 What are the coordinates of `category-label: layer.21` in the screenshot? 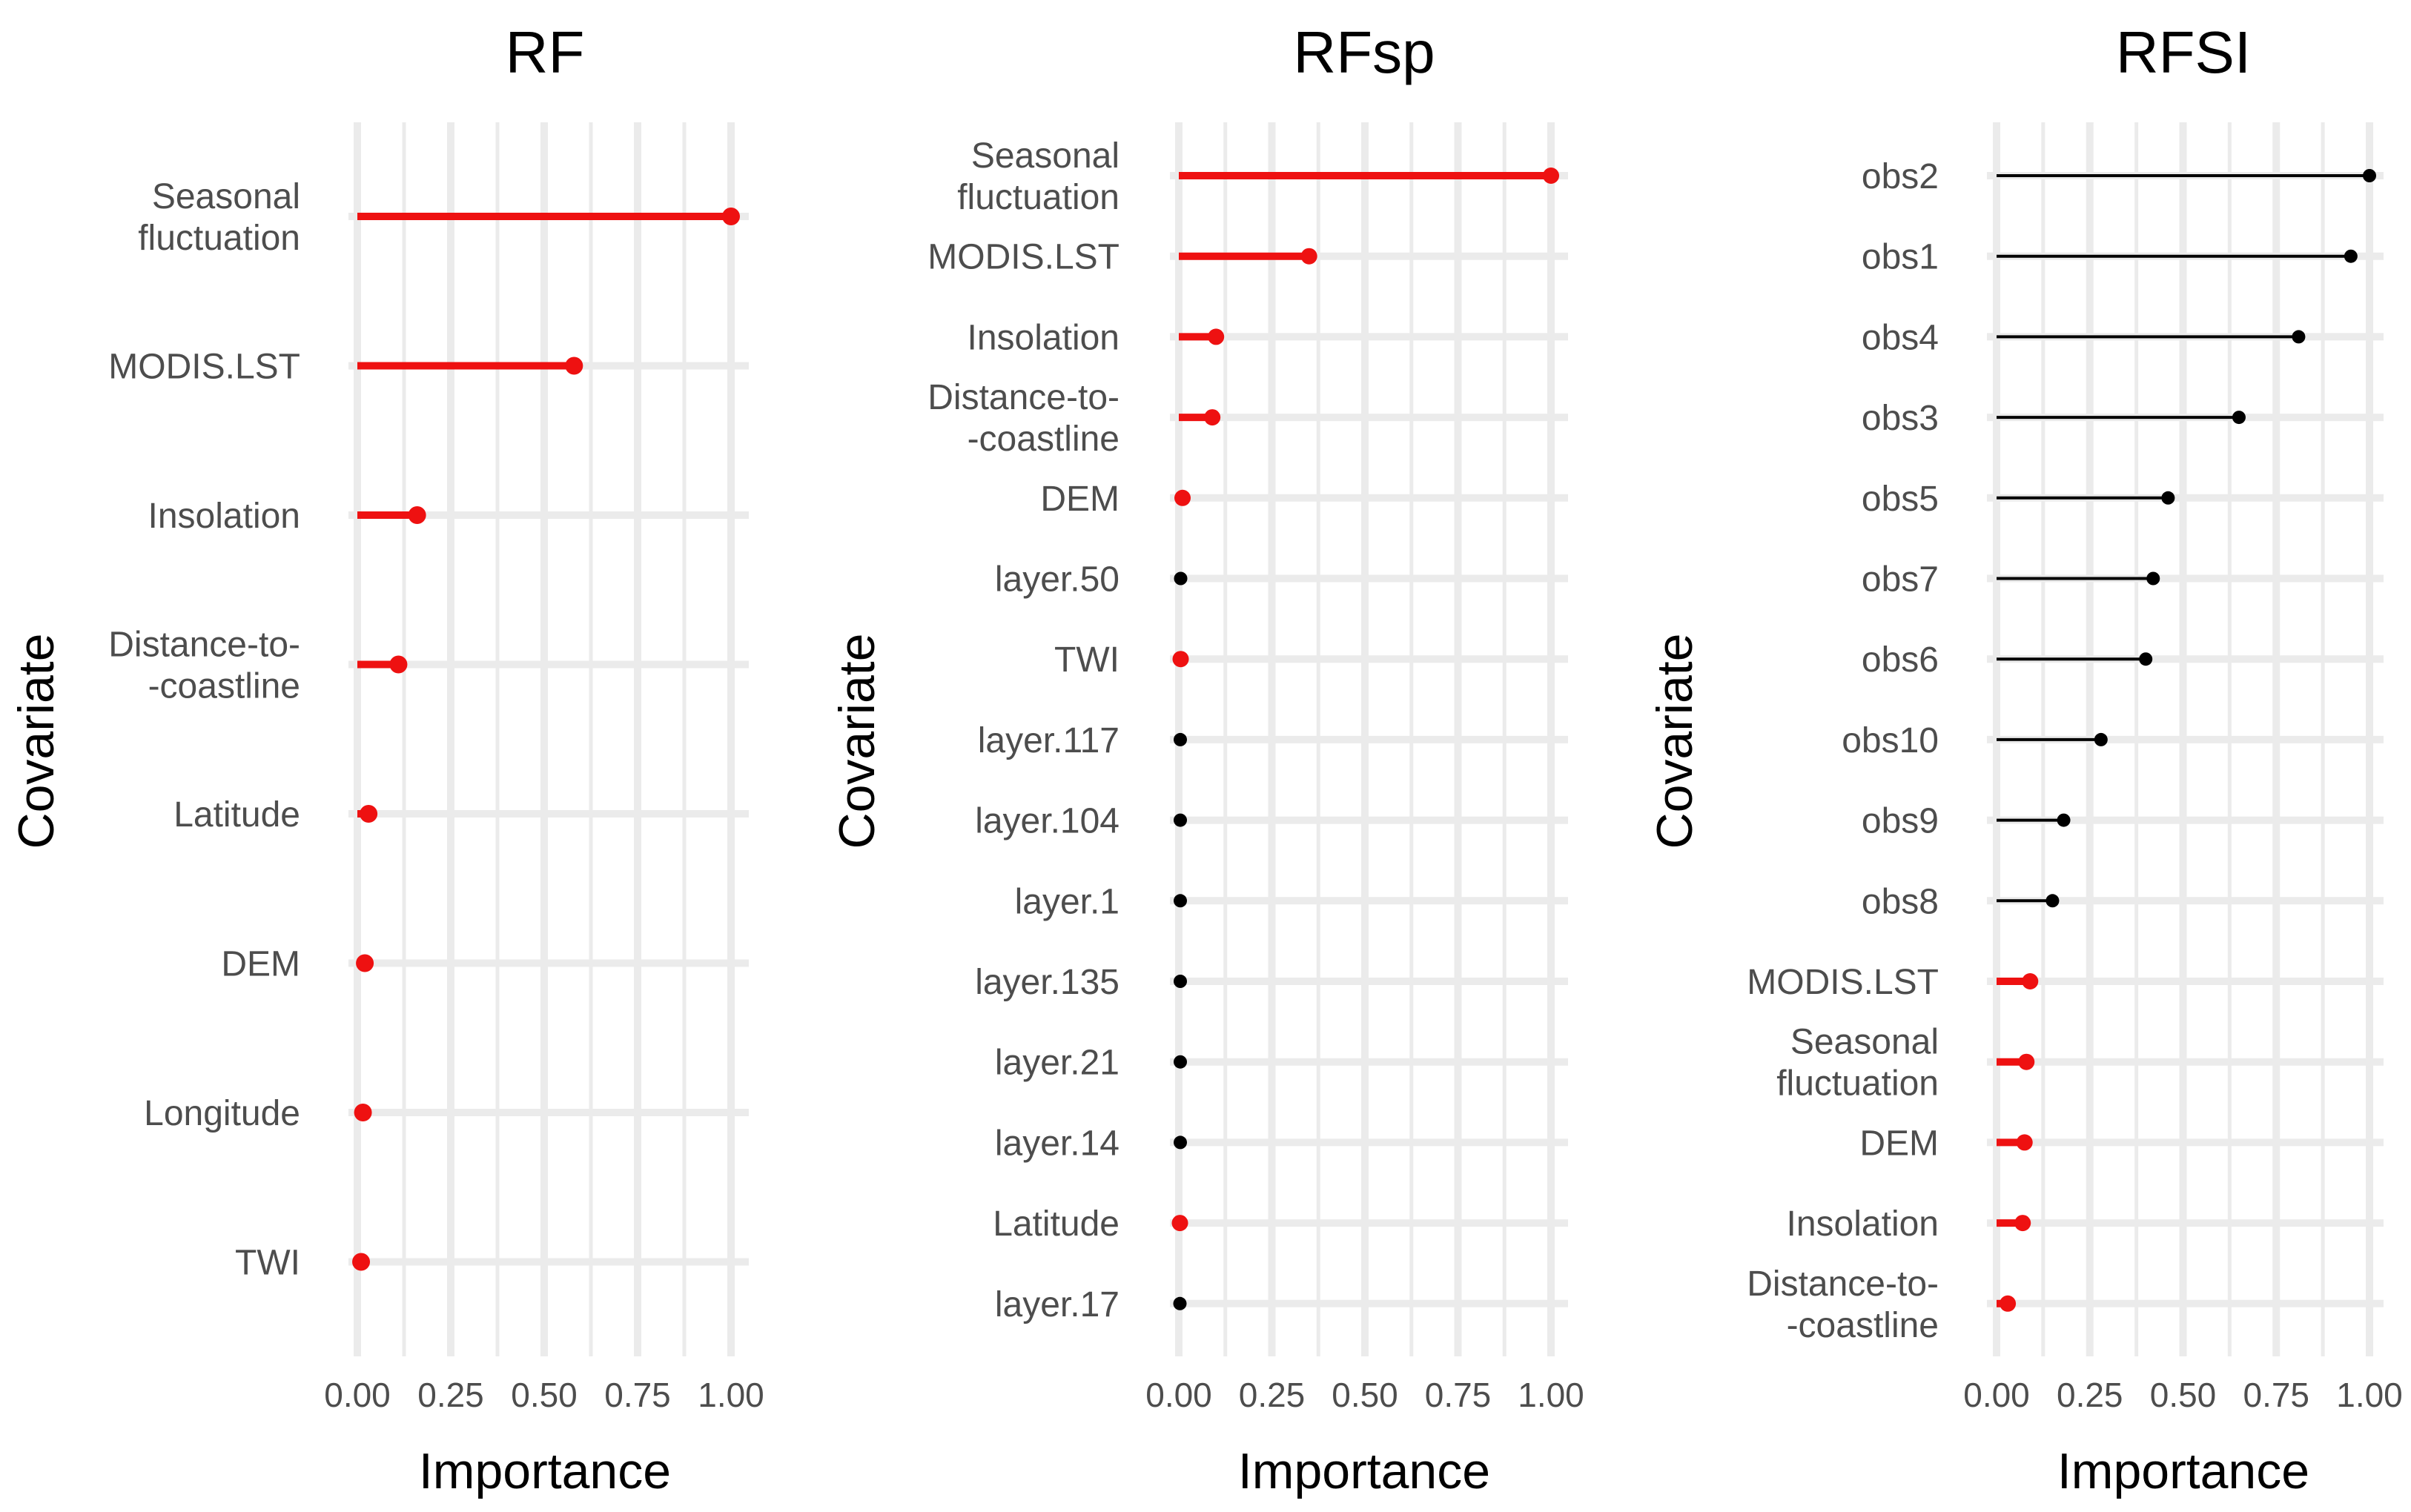 It's located at (1057, 1064).